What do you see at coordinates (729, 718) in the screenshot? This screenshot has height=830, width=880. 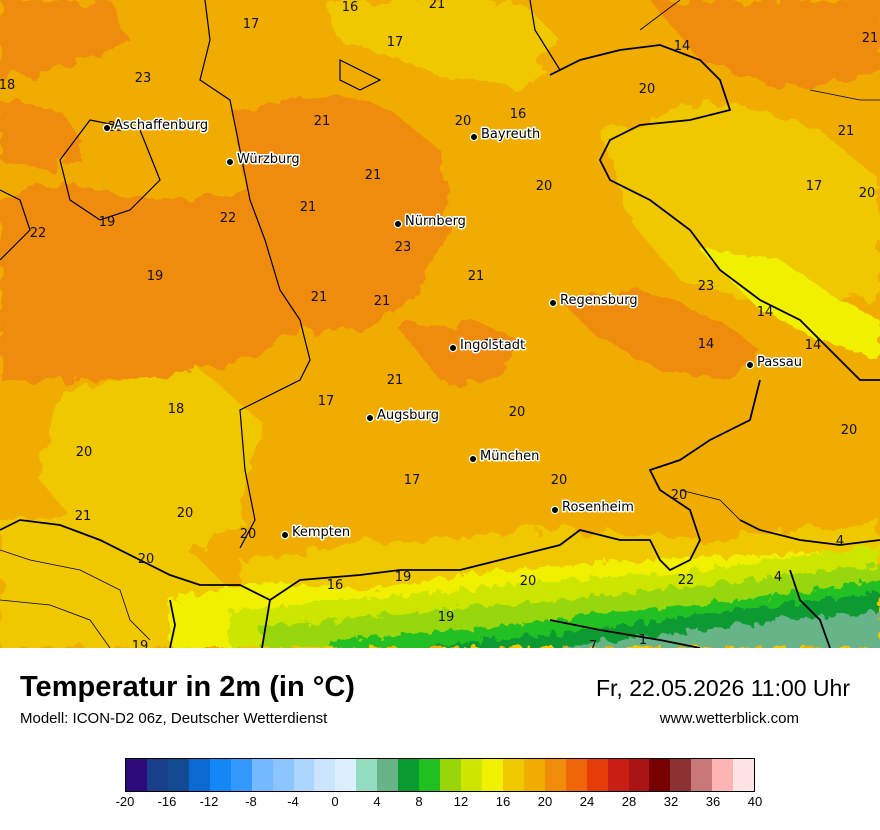 I see `website-link: www.wetterblick.com` at bounding box center [729, 718].